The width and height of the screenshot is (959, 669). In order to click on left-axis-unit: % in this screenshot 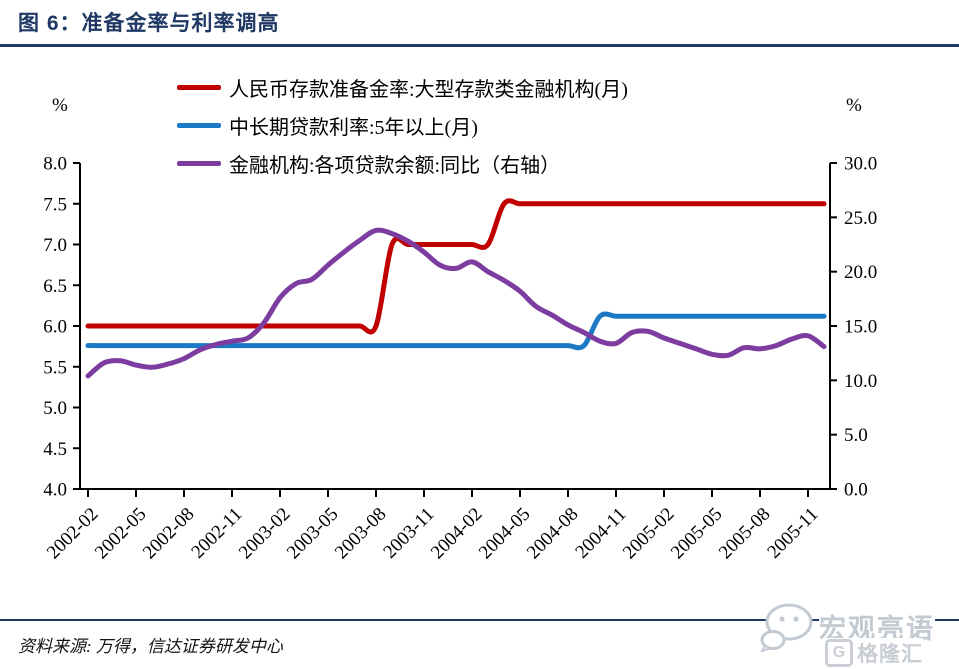, I will do `click(60, 105)`.